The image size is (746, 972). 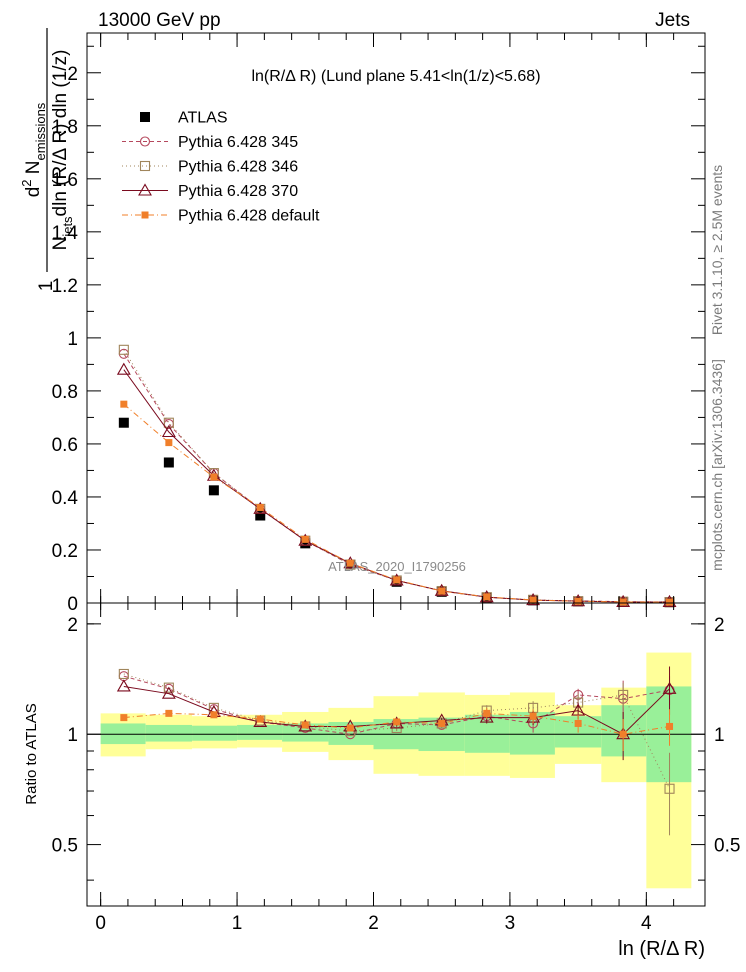 I want to click on legend-entry-label: Pythia 6.428 346, so click(x=238, y=167).